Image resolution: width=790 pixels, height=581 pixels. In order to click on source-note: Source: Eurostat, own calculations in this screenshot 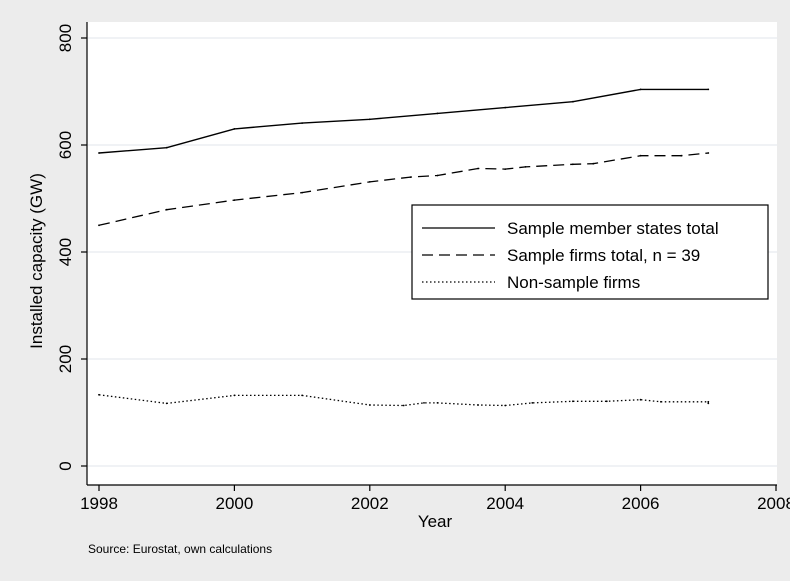, I will do `click(180, 549)`.